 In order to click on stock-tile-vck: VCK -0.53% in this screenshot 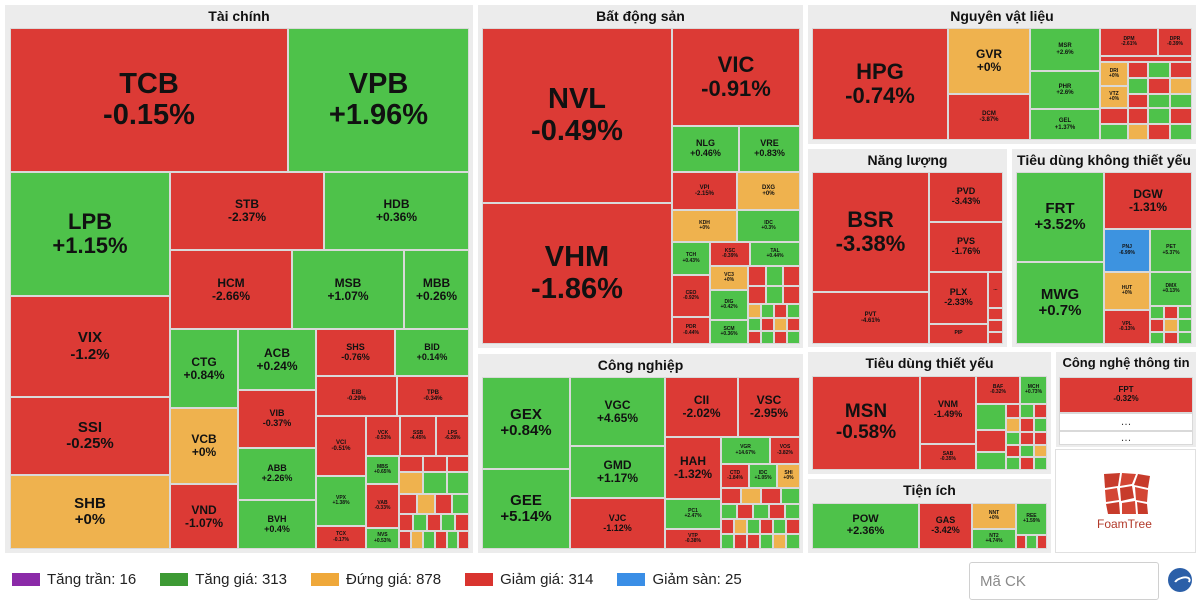, I will do `click(383, 436)`.